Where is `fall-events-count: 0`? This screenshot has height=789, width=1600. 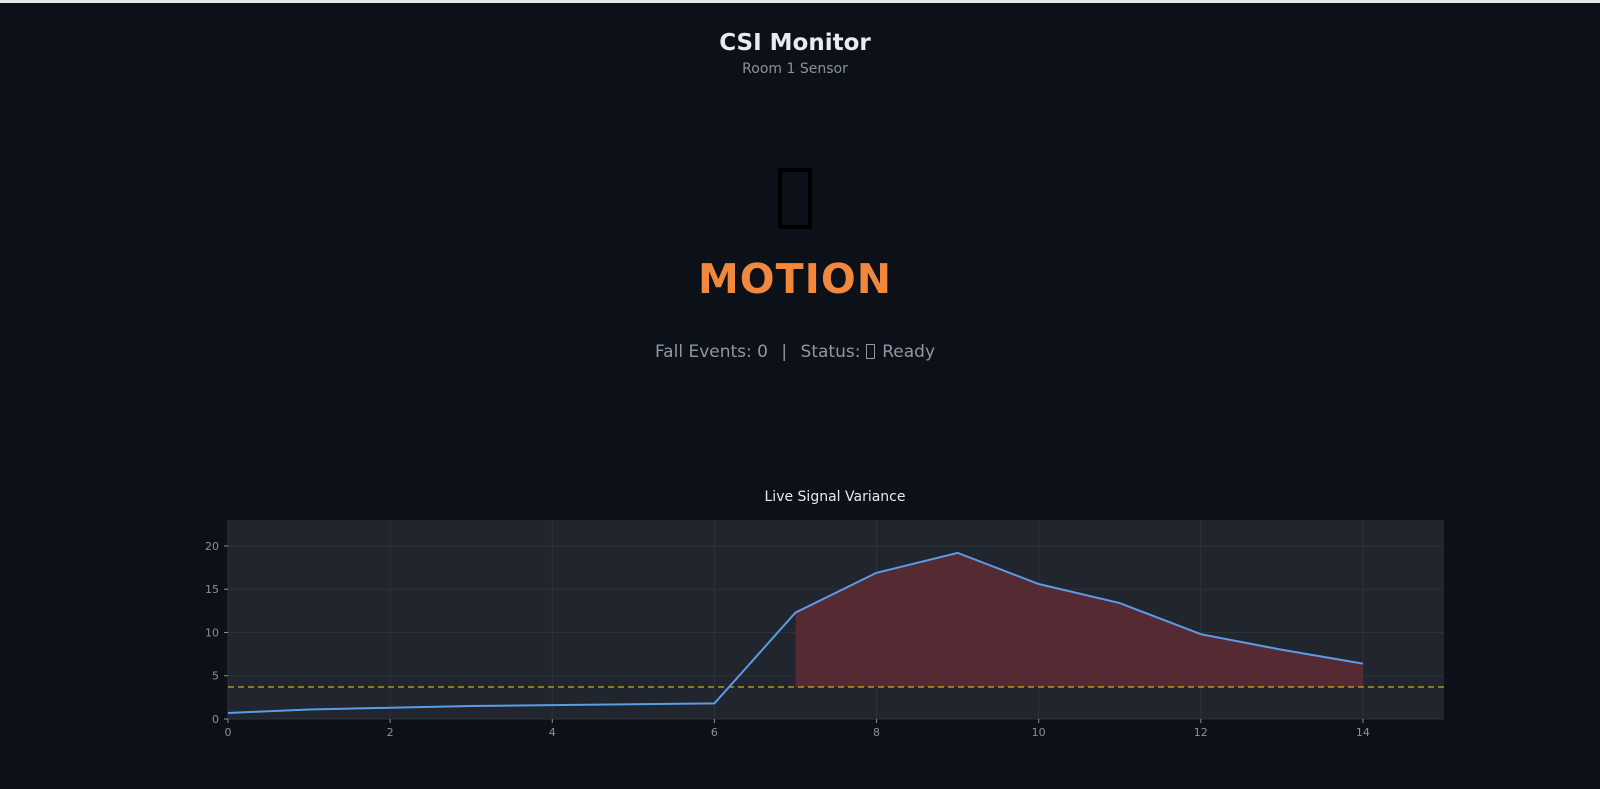
fall-events-count: 0 is located at coordinates (762, 352).